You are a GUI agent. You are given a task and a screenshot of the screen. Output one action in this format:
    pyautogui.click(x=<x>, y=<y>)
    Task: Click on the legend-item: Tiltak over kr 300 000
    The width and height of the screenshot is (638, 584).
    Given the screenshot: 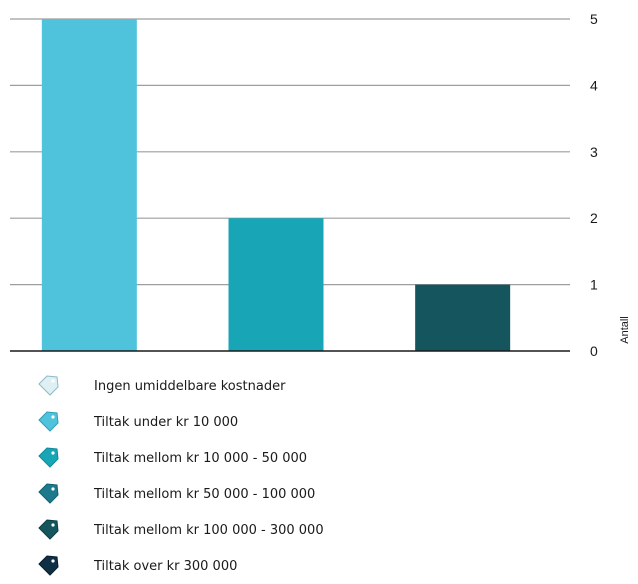 What is the action you would take?
    pyautogui.click(x=240, y=566)
    